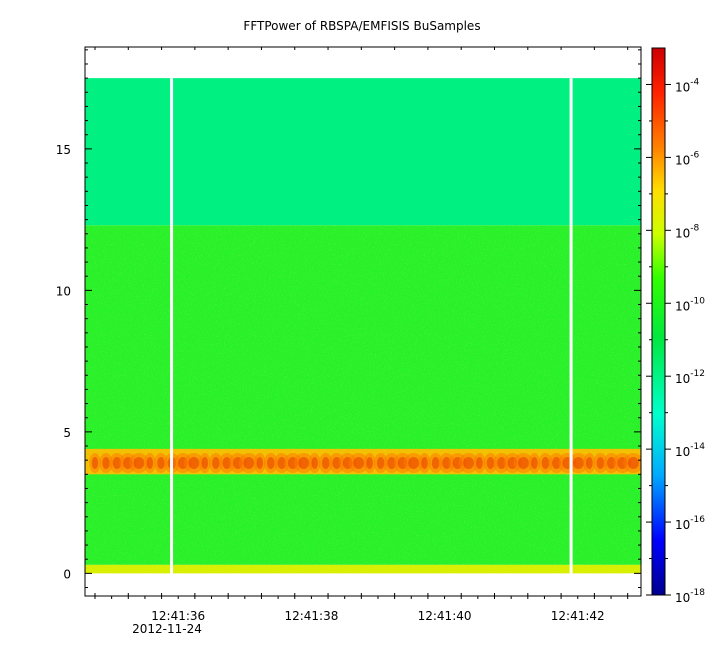 Image resolution: width=724 pixels, height=656 pixels. What do you see at coordinates (63, 291) in the screenshot?
I see `y-tick-label: 10` at bounding box center [63, 291].